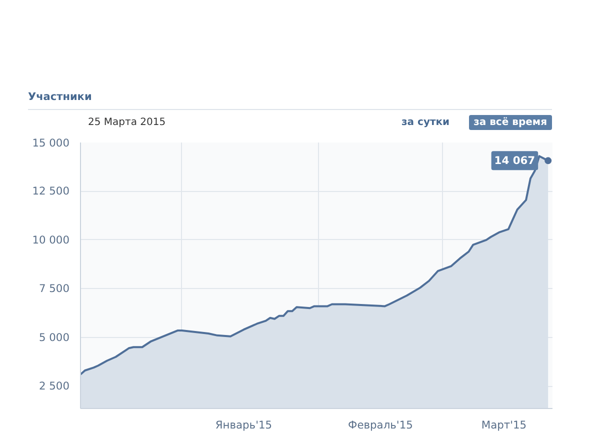  Describe the element at coordinates (54, 337) in the screenshot. I see `y-tick-label: 5 000` at that location.